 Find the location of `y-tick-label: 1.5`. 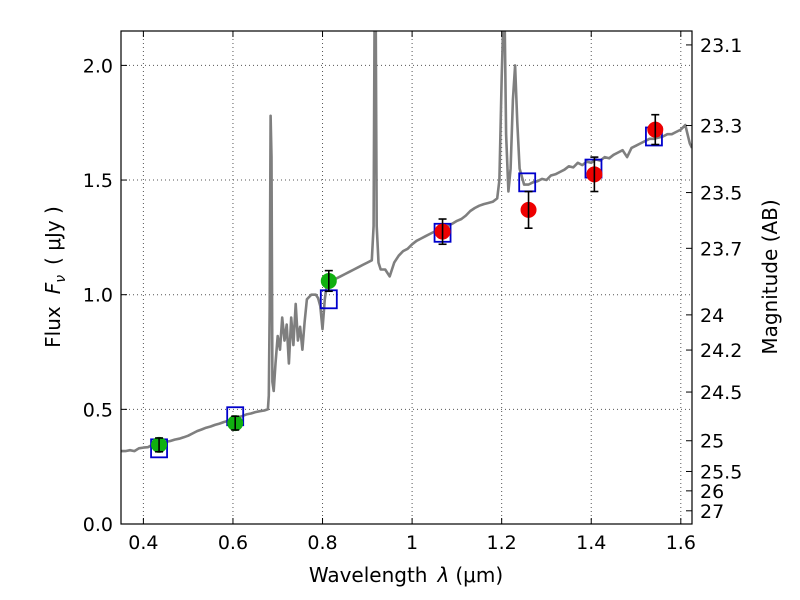

y-tick-label: 1.5 is located at coordinates (98, 181).